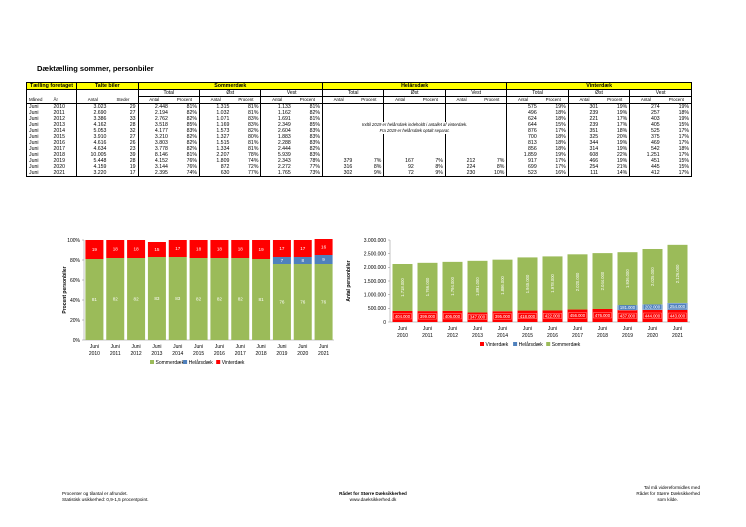  Describe the element at coordinates (136, 354) in the screenshot. I see `x-tick-label: 2012` at that location.